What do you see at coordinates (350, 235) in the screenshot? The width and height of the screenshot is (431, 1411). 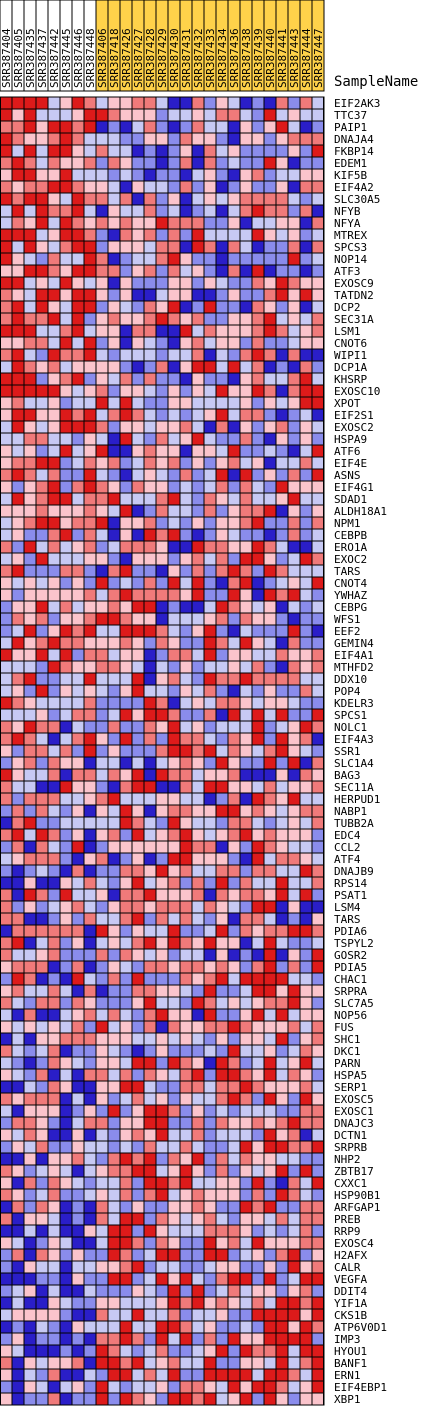 I see `row-label: MTREX` at bounding box center [350, 235].